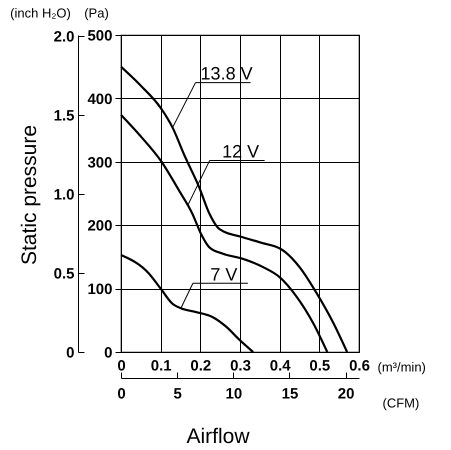 This screenshot has height=450, width=451. I want to click on y2-tick-label: 1.5, so click(64, 116).